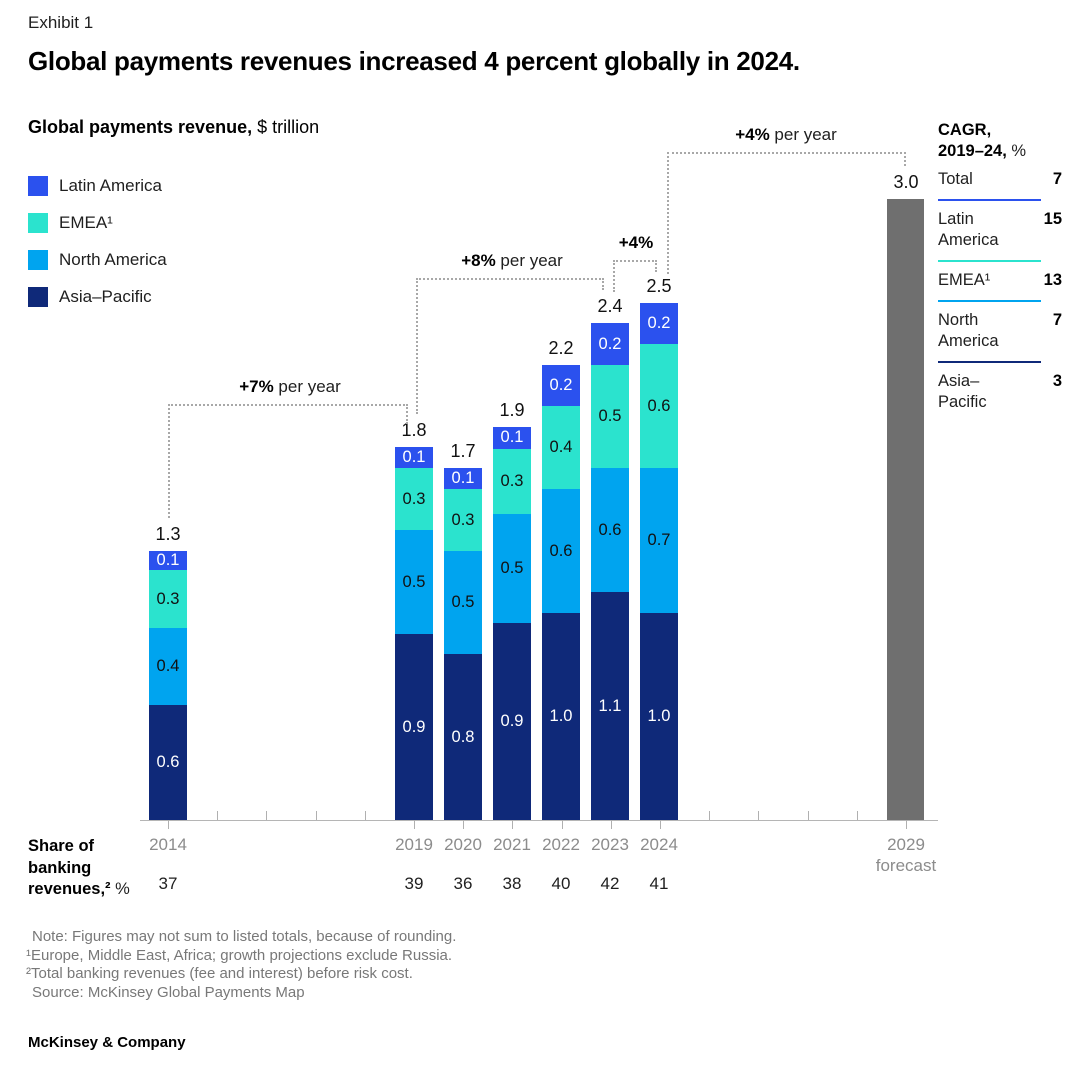 Image resolution: width=1080 pixels, height=1080 pixels. What do you see at coordinates (69, 867) in the screenshot?
I see `share-of-banking-label-bold: Share of banking revenues,²` at bounding box center [69, 867].